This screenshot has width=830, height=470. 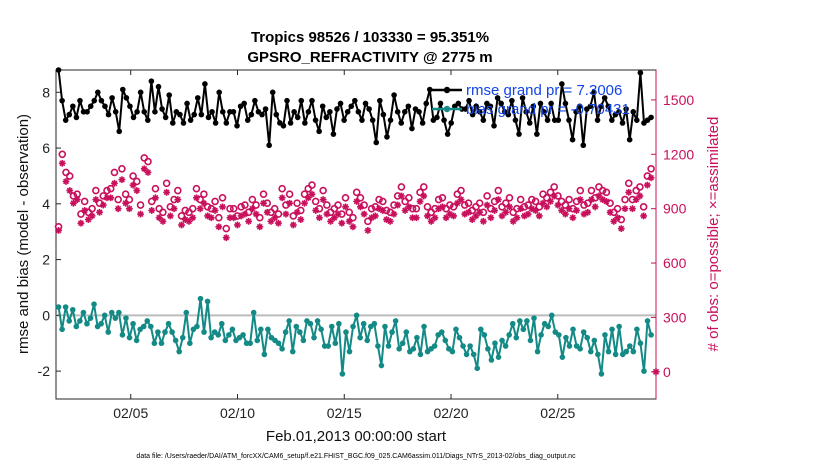 What do you see at coordinates (356, 436) in the screenshot?
I see `x-axis-label: Feb.01,2013 00:00:00 start` at bounding box center [356, 436].